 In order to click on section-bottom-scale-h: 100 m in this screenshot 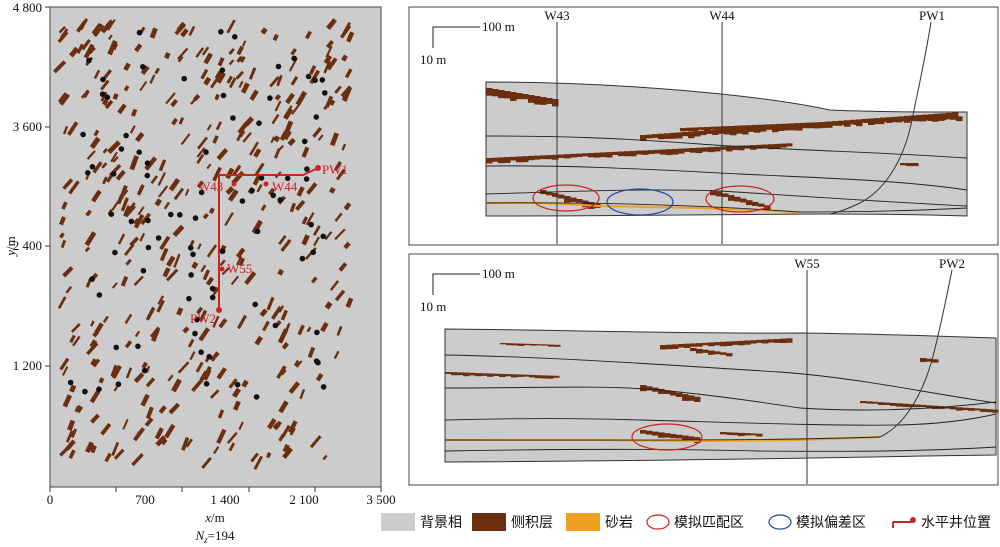, I will do `click(498, 273)`.